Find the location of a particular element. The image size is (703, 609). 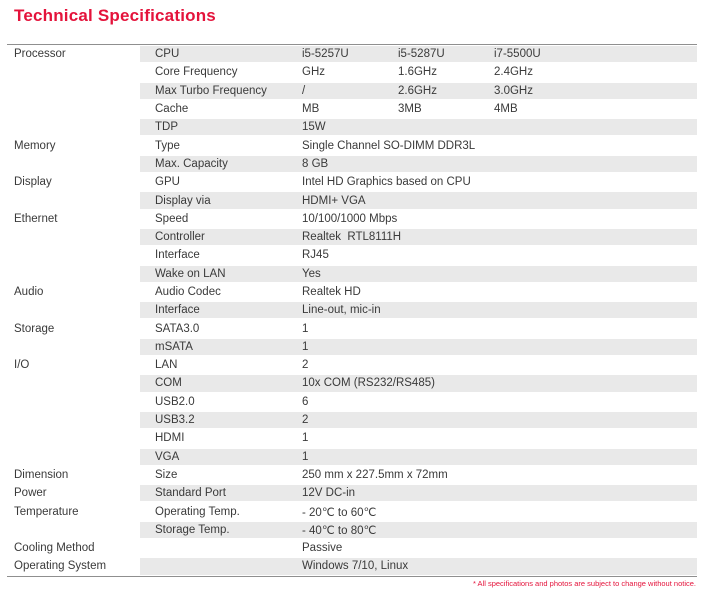

spec-band: Cache MB 3MB 4MB is located at coordinates (418, 109).